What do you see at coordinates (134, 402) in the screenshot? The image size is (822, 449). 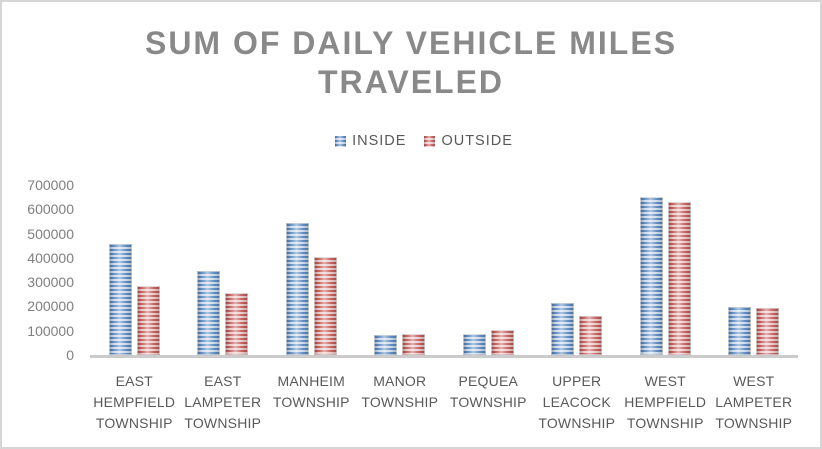 I see `x-category-label: EAST HEMPFIELD TOWNSHIP` at bounding box center [134, 402].